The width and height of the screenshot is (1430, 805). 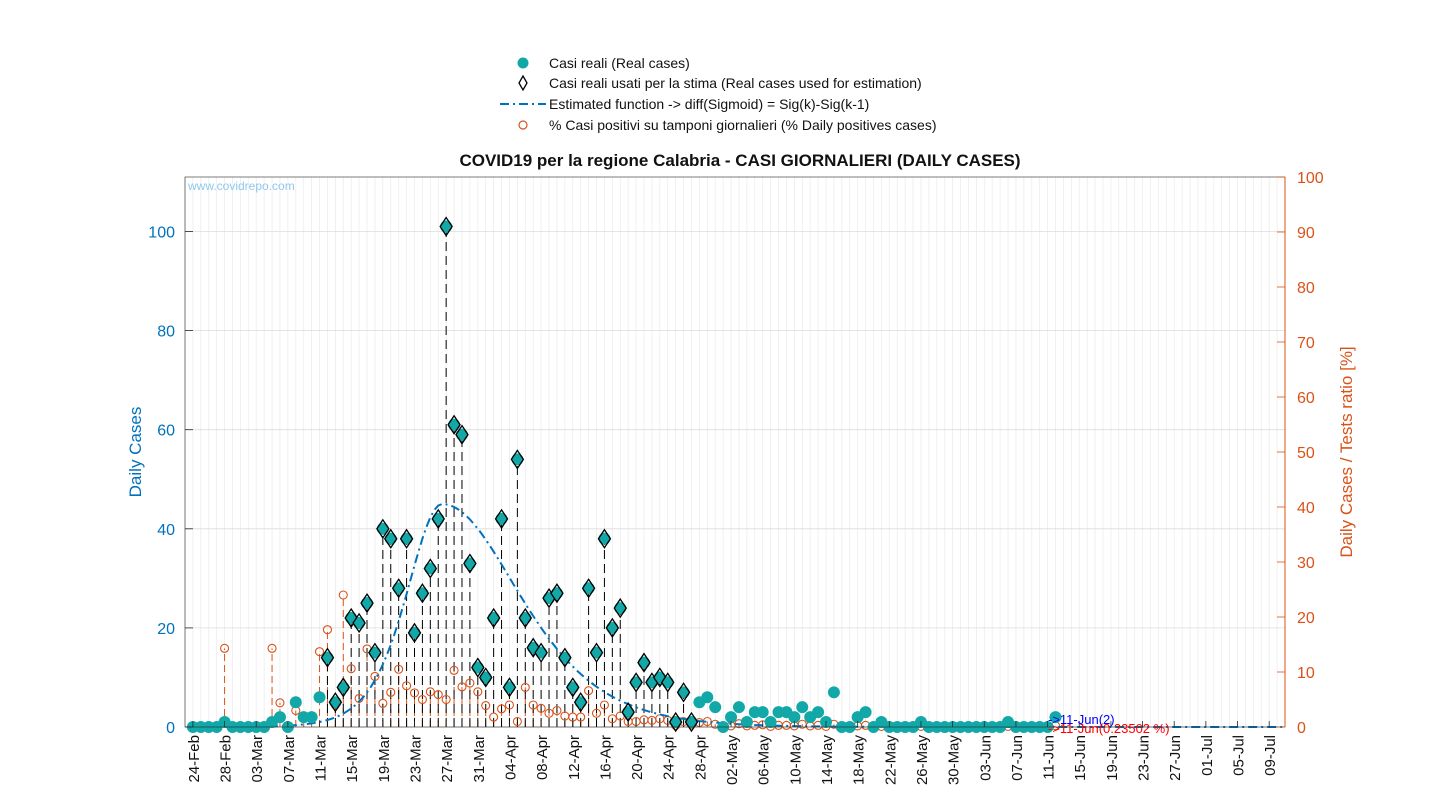 What do you see at coordinates (1175, 758) in the screenshot?
I see `x-tick-label: 27-Jun` at bounding box center [1175, 758].